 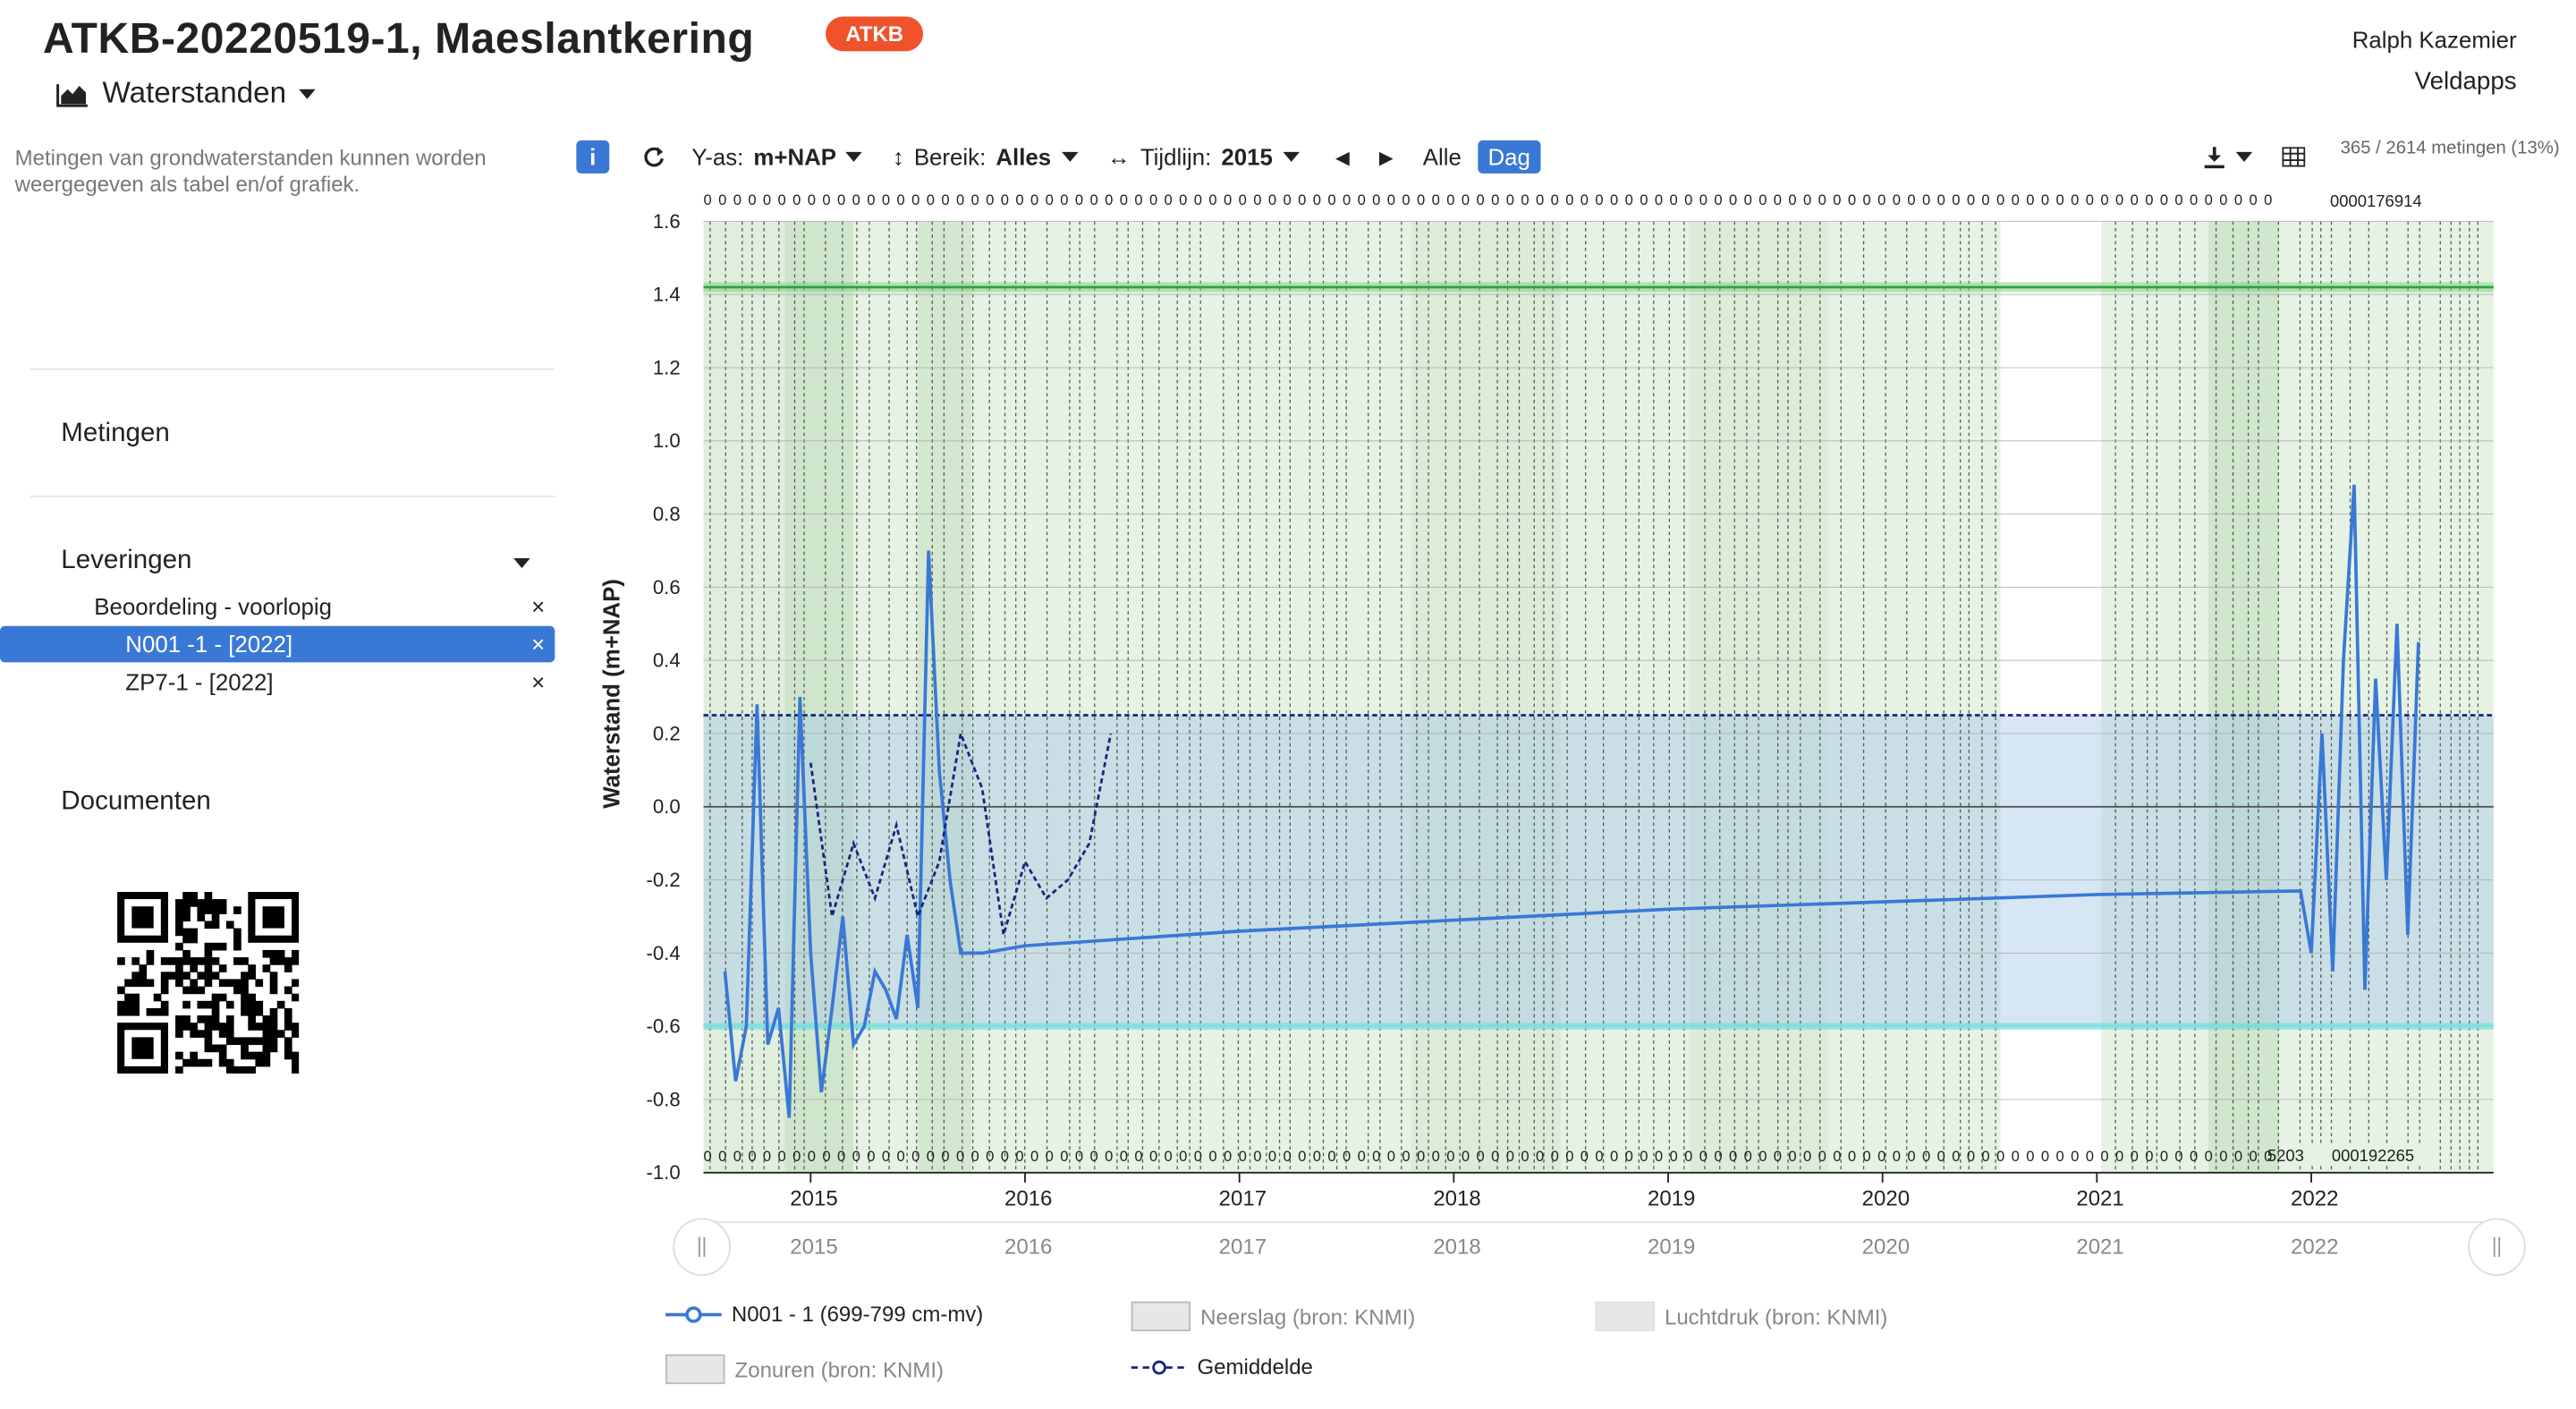 What do you see at coordinates (1509, 157) in the screenshot?
I see `dag-button: Dag` at bounding box center [1509, 157].